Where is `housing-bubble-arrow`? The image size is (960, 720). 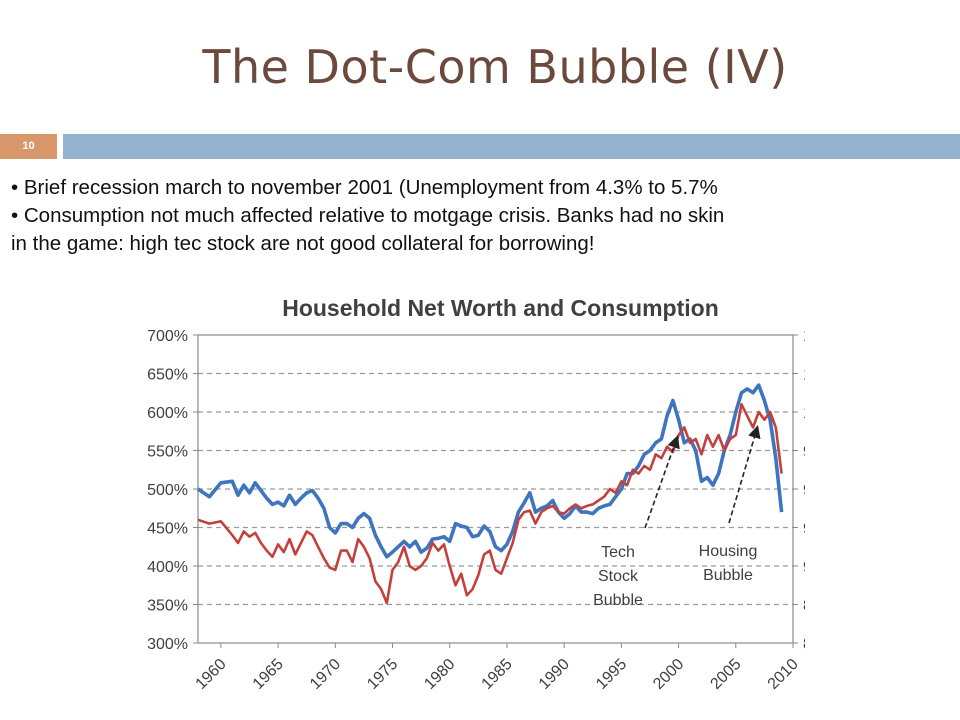 housing-bubble-arrow is located at coordinates (744, 474).